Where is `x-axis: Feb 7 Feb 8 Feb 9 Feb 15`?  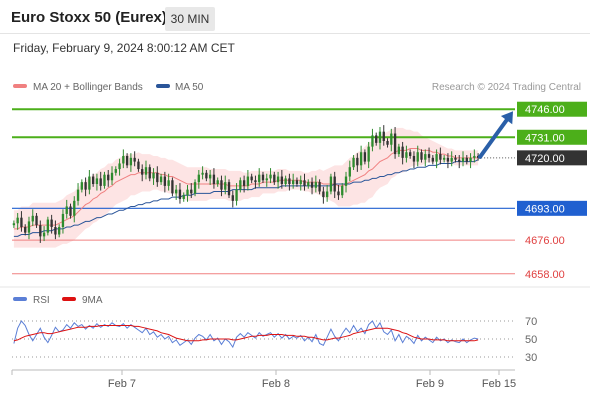 x-axis: Feb 7 Feb 8 Feb 9 Feb 15 is located at coordinates (263, 379).